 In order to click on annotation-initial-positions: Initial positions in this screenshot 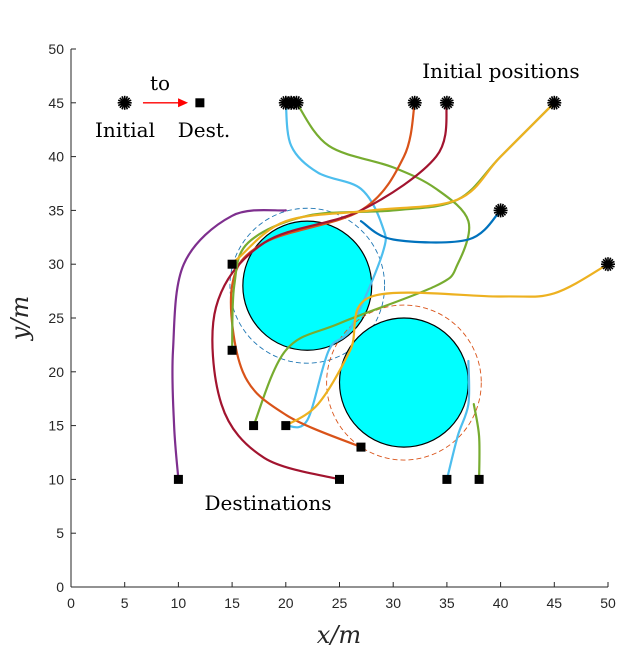, I will do `click(500, 71)`.